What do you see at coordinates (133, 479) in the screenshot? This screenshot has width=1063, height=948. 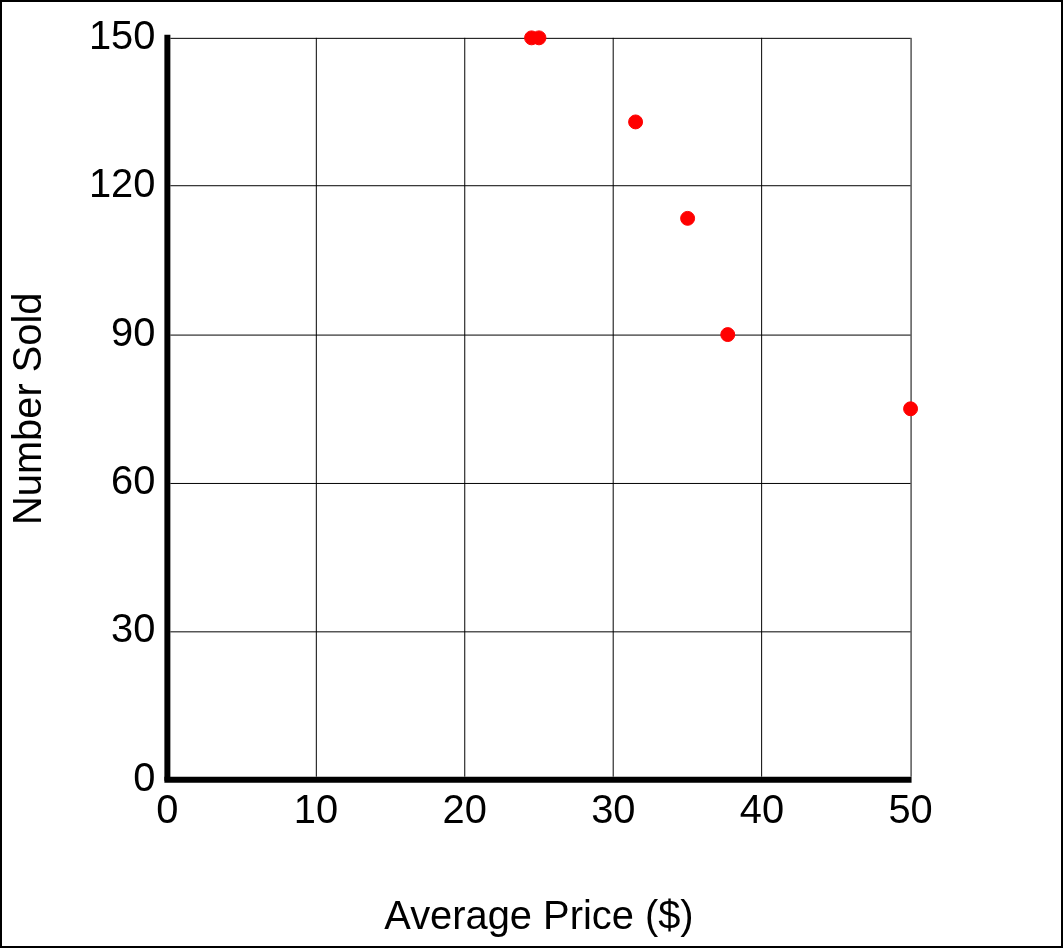 I see `y-tick-label: 60` at bounding box center [133, 479].